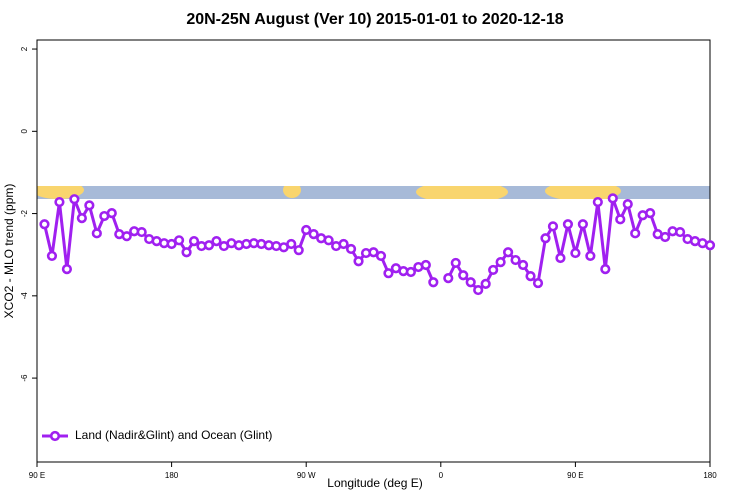 The height and width of the screenshot is (500, 750). I want to click on x-tick-label: 0, so click(441, 475).